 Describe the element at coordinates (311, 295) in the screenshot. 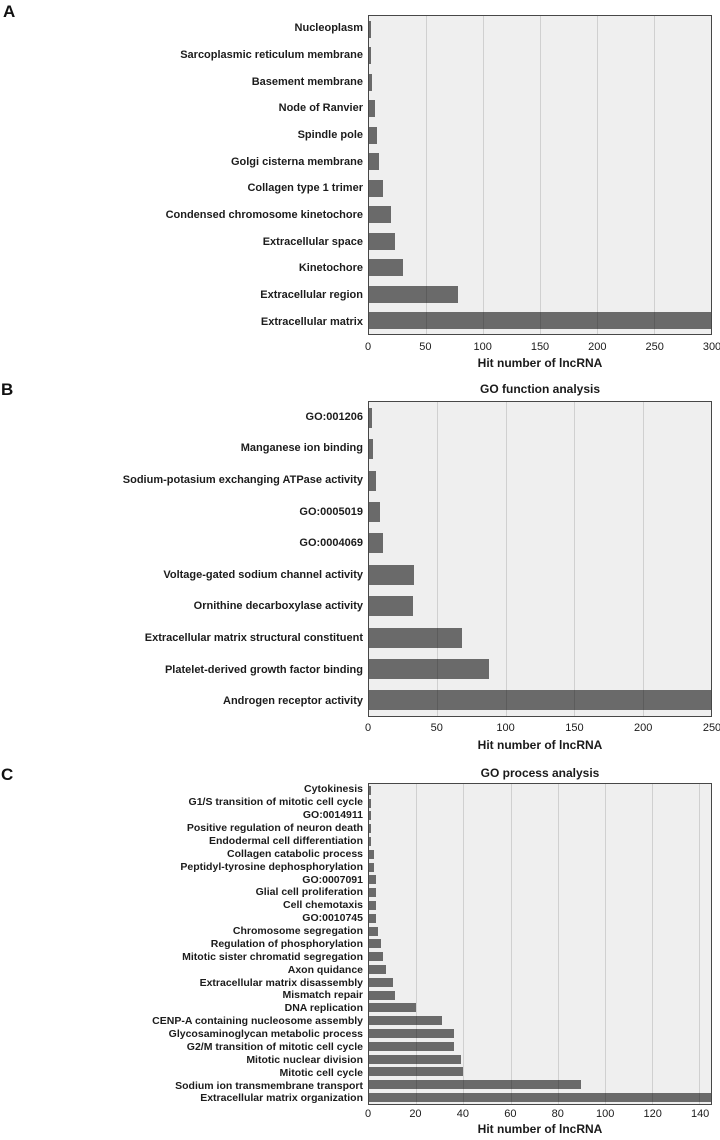

I see `category-label: Extracellular region` at that location.